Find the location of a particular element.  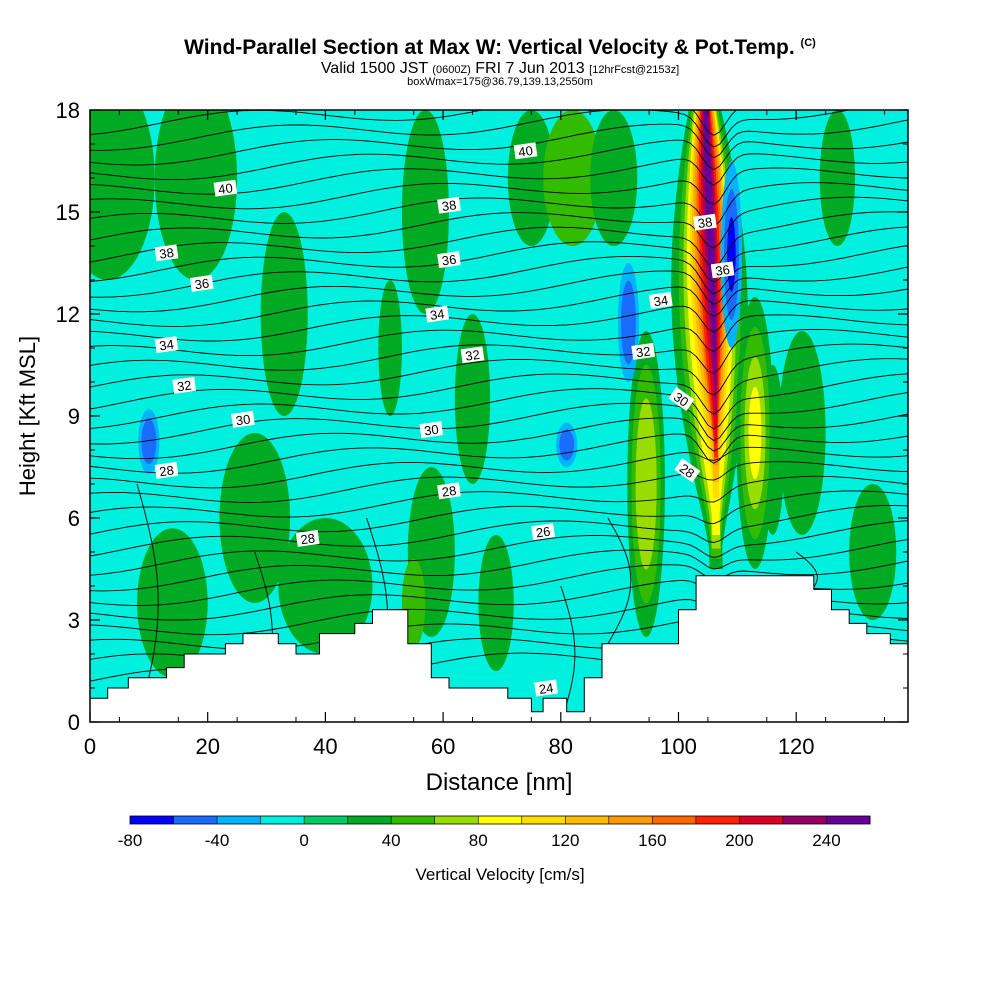

x-axis-title: Distance [nm] is located at coordinates (499, 782).